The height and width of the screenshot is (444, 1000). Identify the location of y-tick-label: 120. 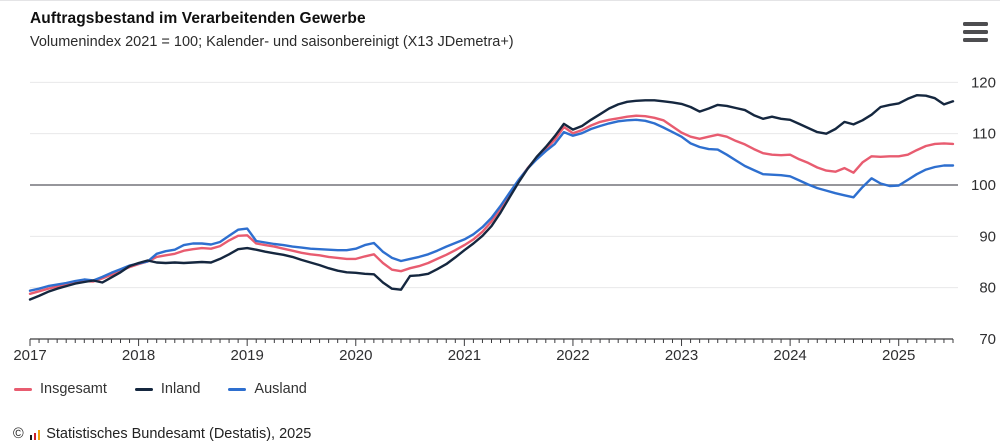
(983, 82).